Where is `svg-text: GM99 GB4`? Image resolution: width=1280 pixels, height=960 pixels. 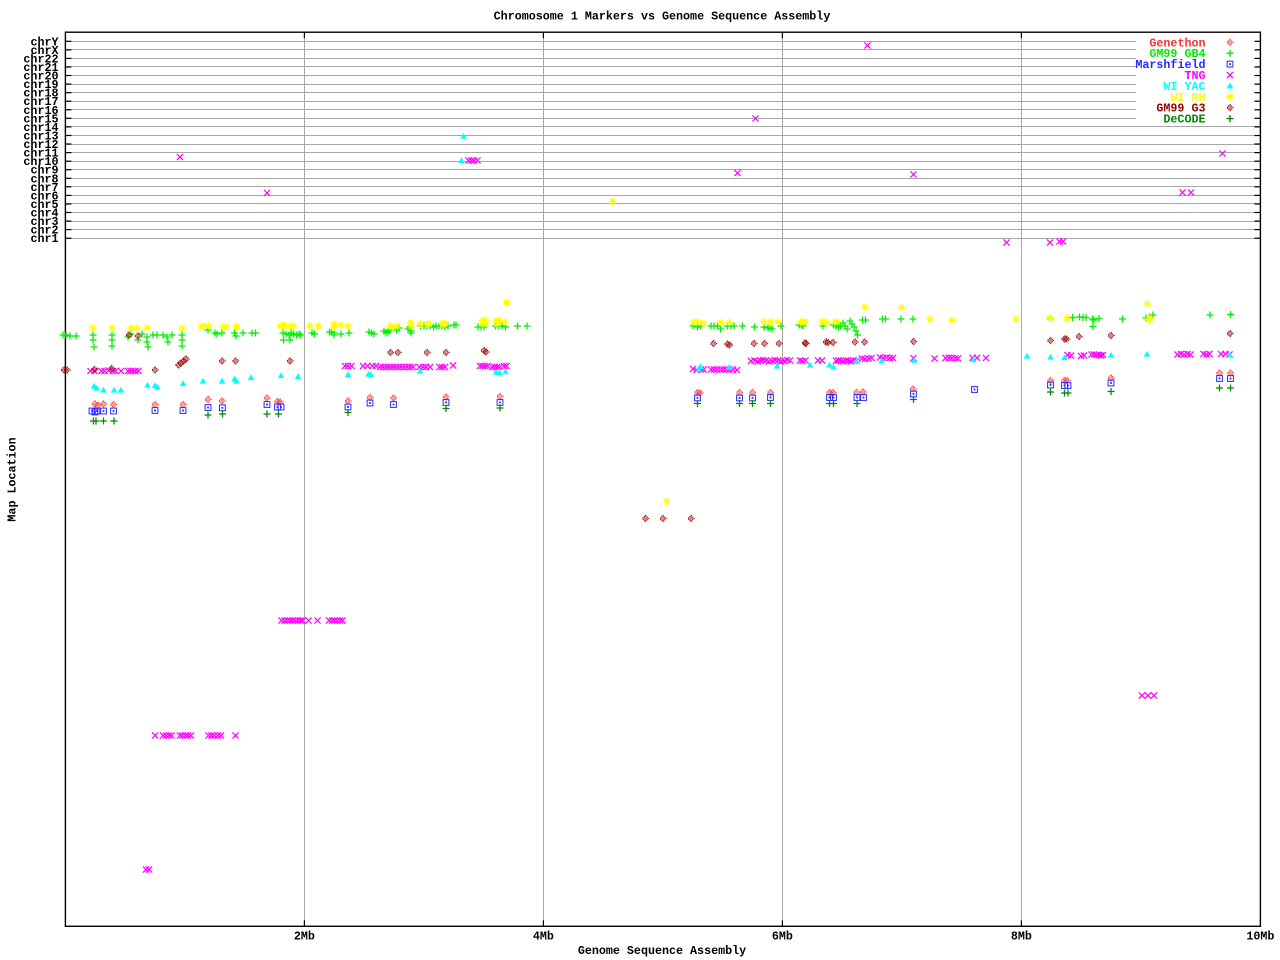 svg-text: GM99 GB4 is located at coordinates (1177, 54).